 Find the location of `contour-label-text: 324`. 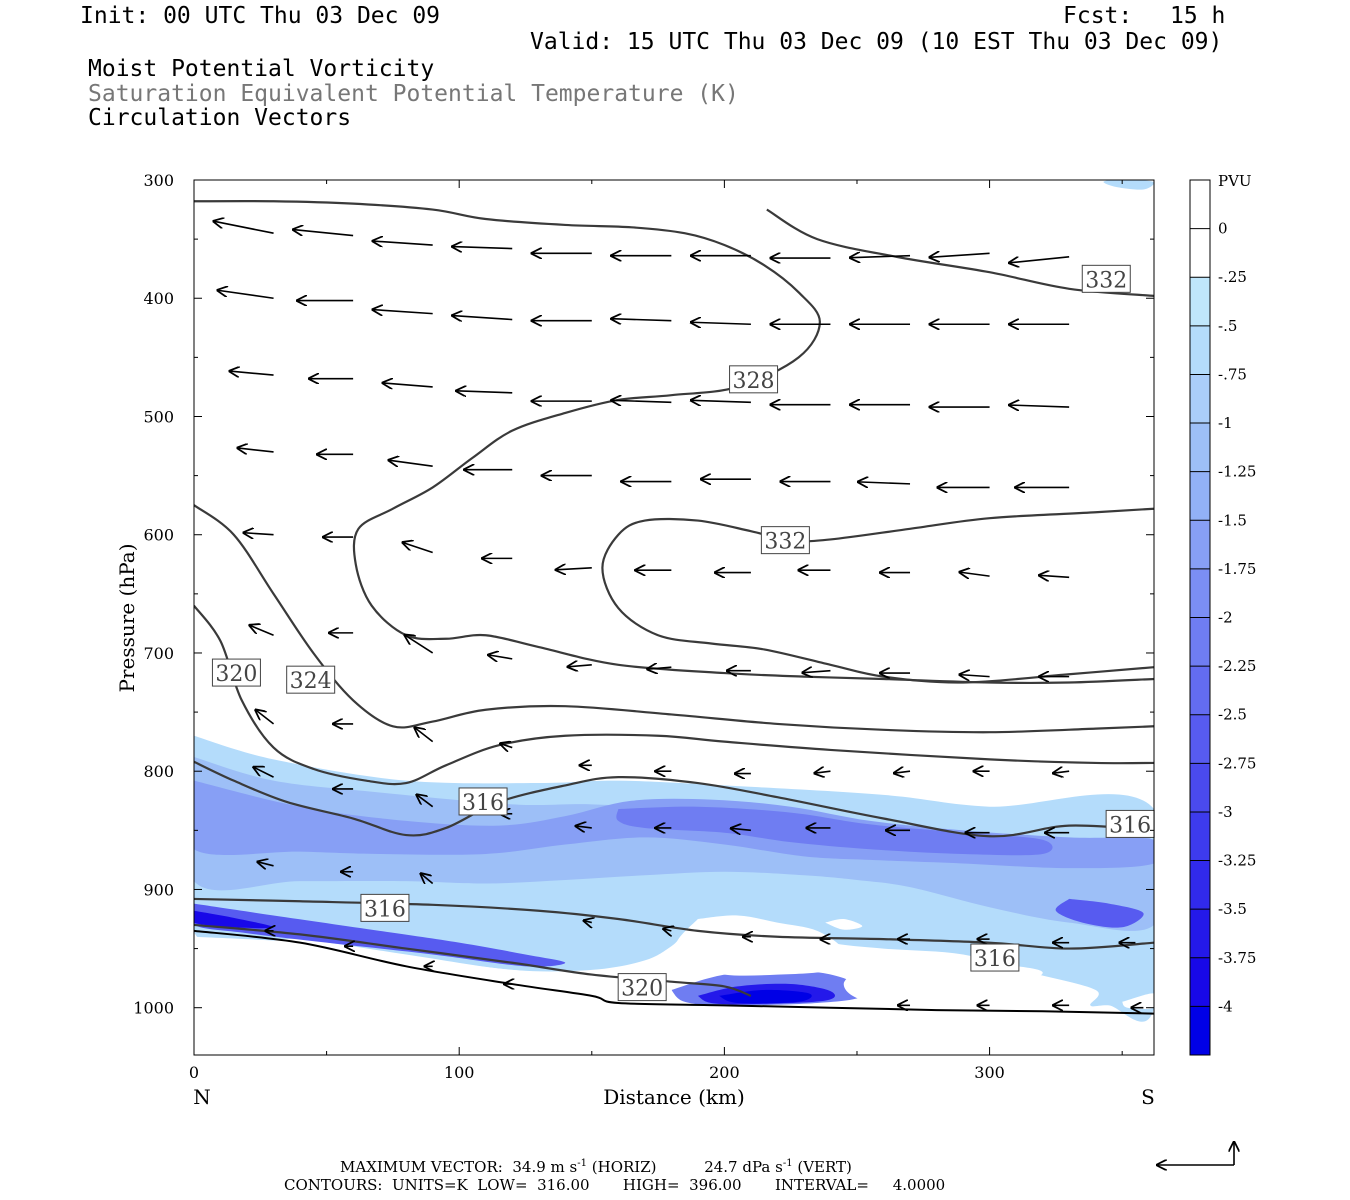

contour-label-text: 324 is located at coordinates (311, 681).